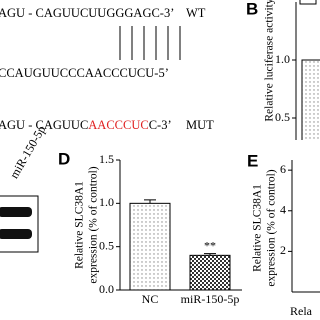 The width and height of the screenshot is (320, 320). What do you see at coordinates (86, 125) in the screenshot?
I see `mut-sequence: AGU - CAGUUCAACCCUCC-3’` at bounding box center [86, 125].